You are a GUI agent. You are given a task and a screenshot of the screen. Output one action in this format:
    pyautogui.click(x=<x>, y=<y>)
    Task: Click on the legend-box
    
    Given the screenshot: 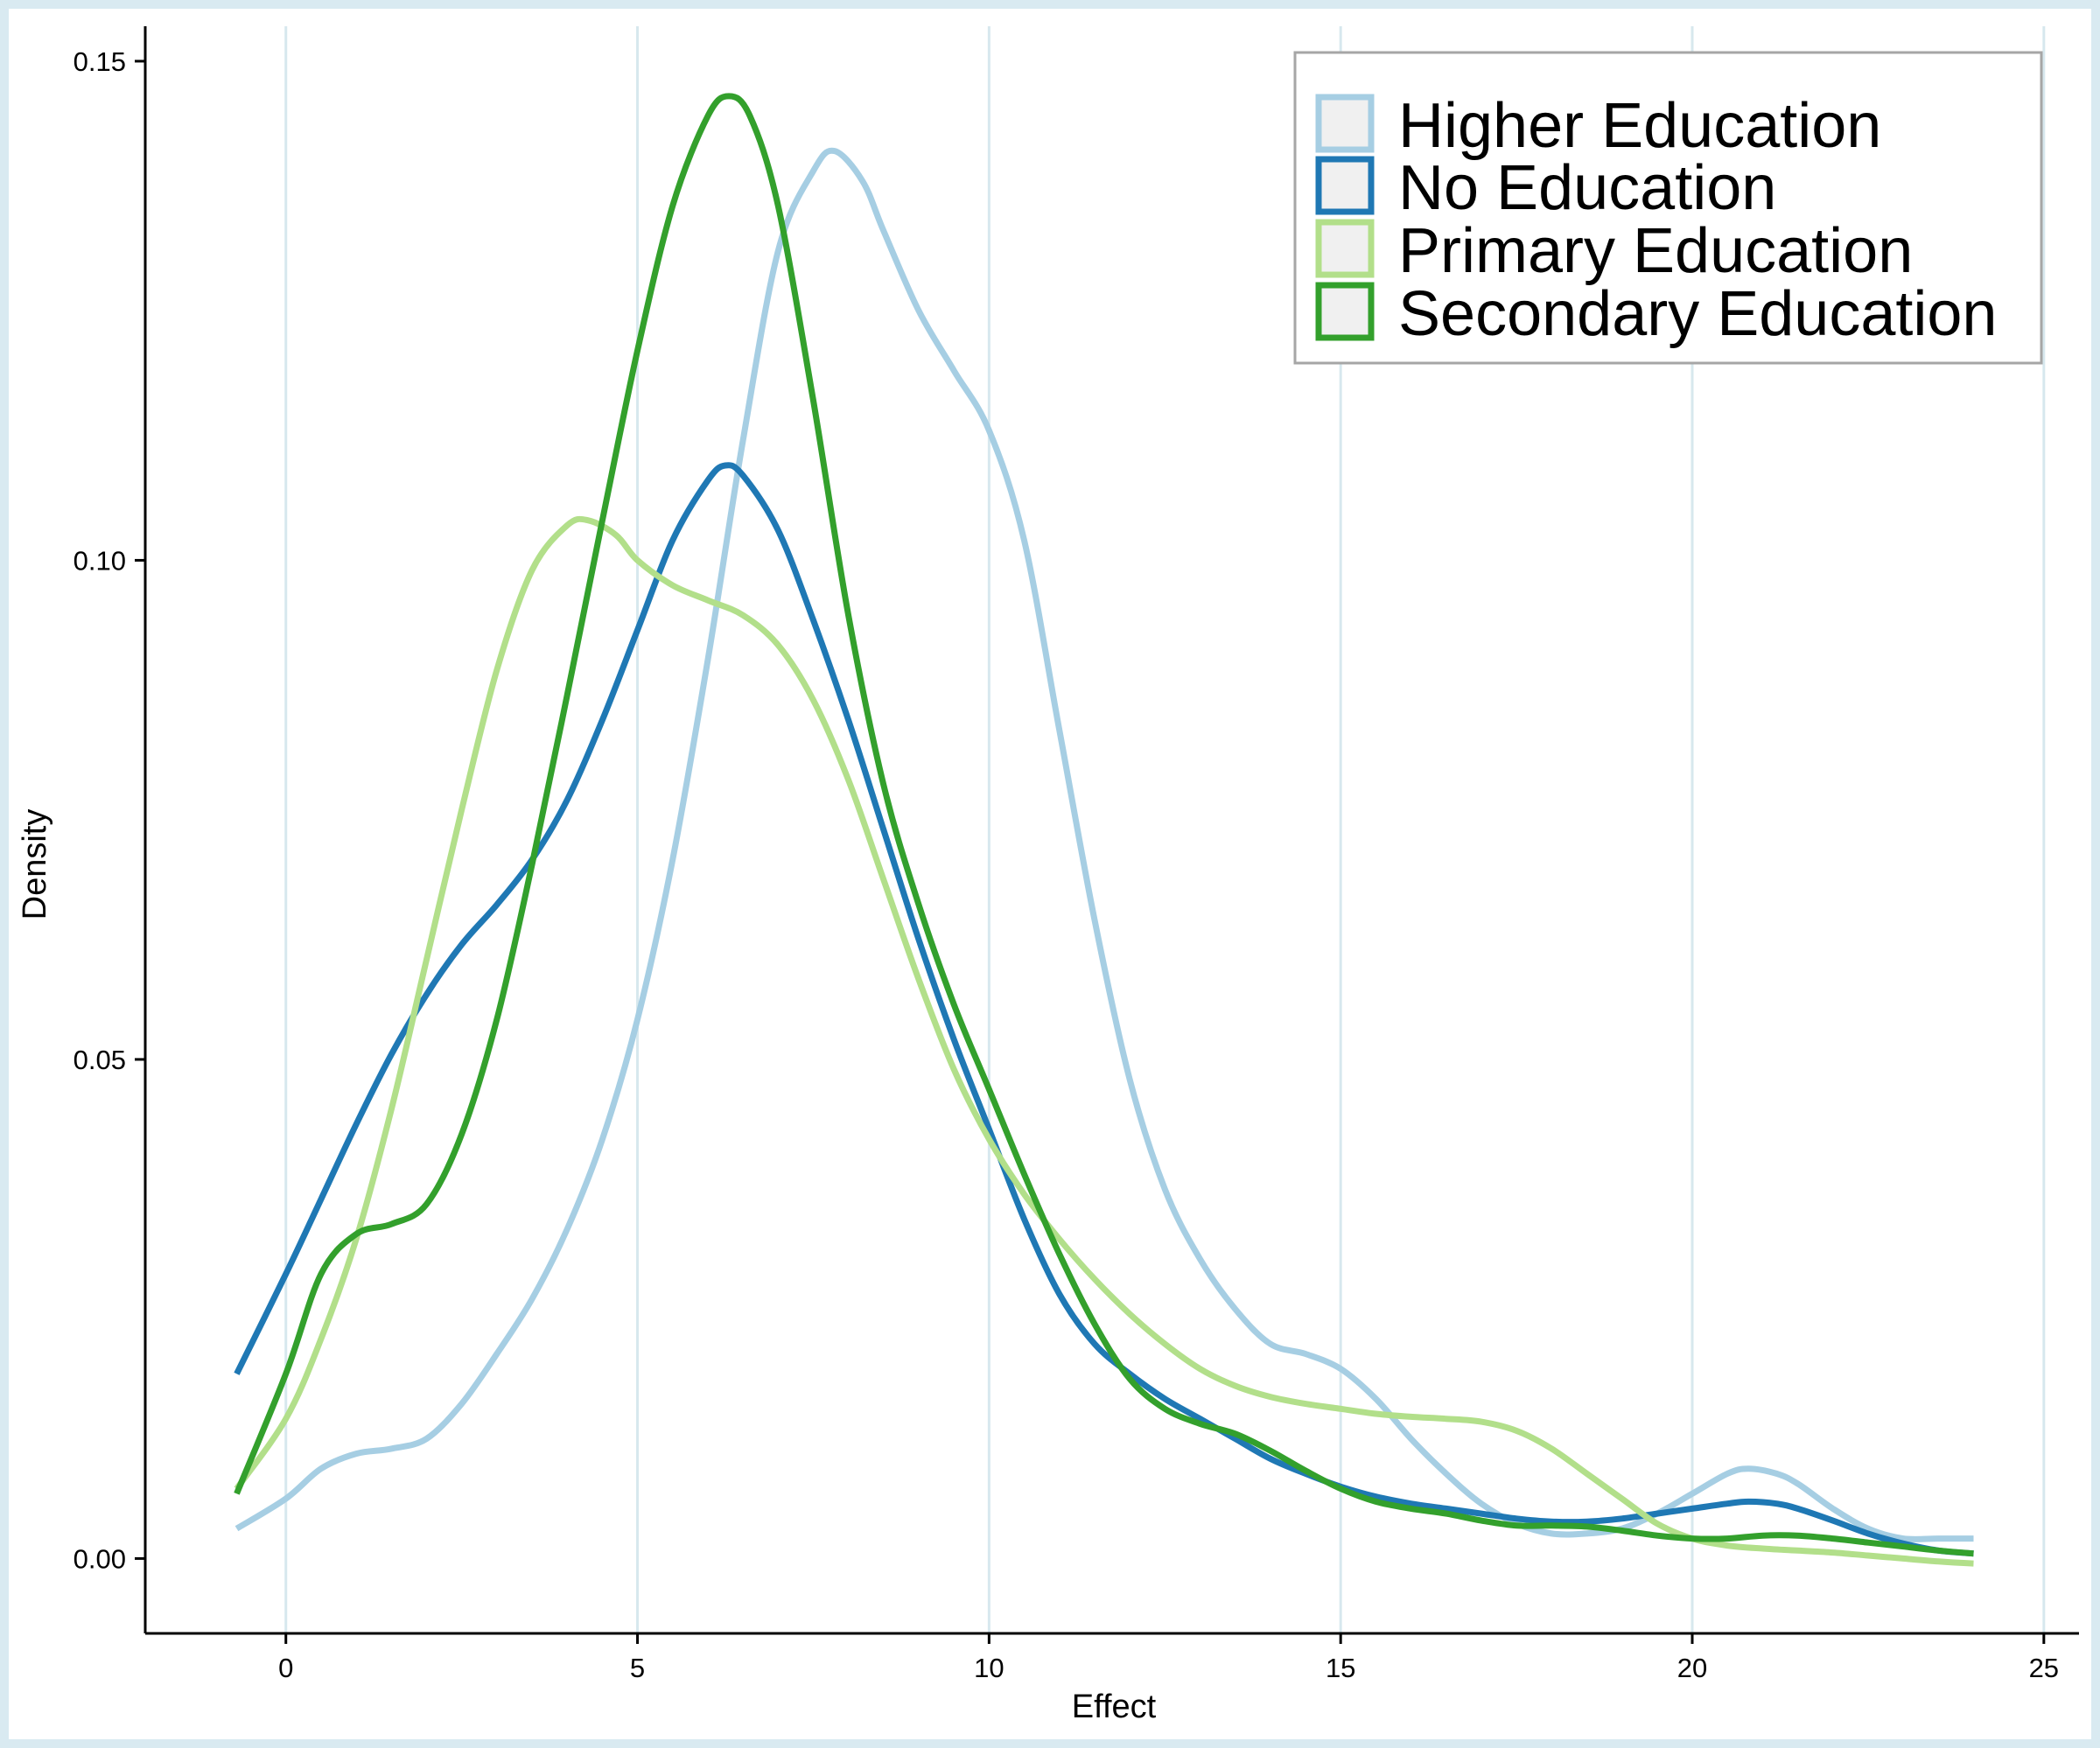 What is the action you would take?
    pyautogui.click(x=1668, y=208)
    